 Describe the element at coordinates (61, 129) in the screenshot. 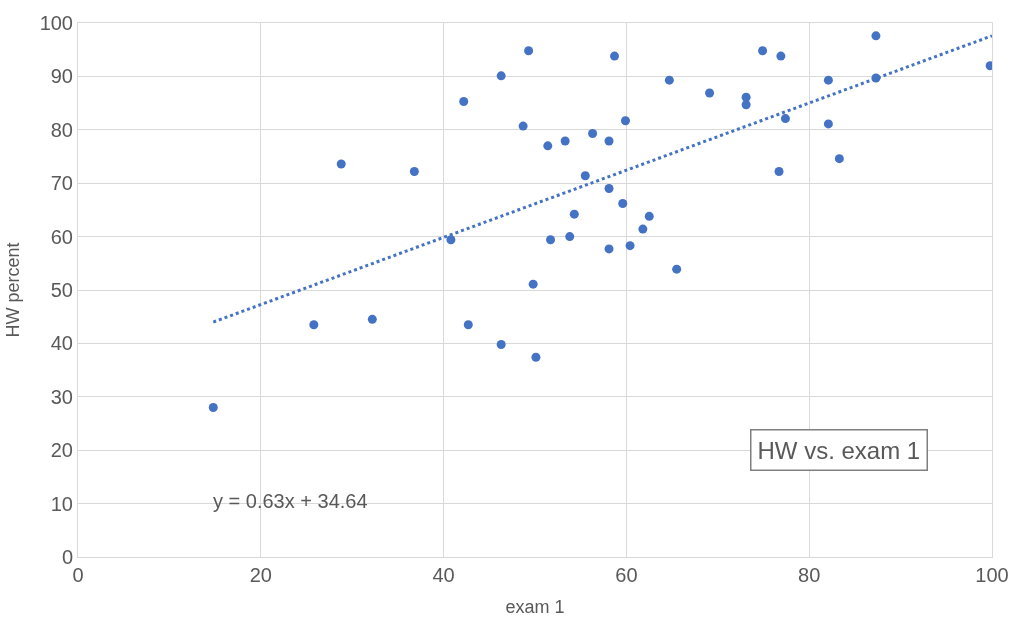

I see `y-tick-label: 80` at that location.